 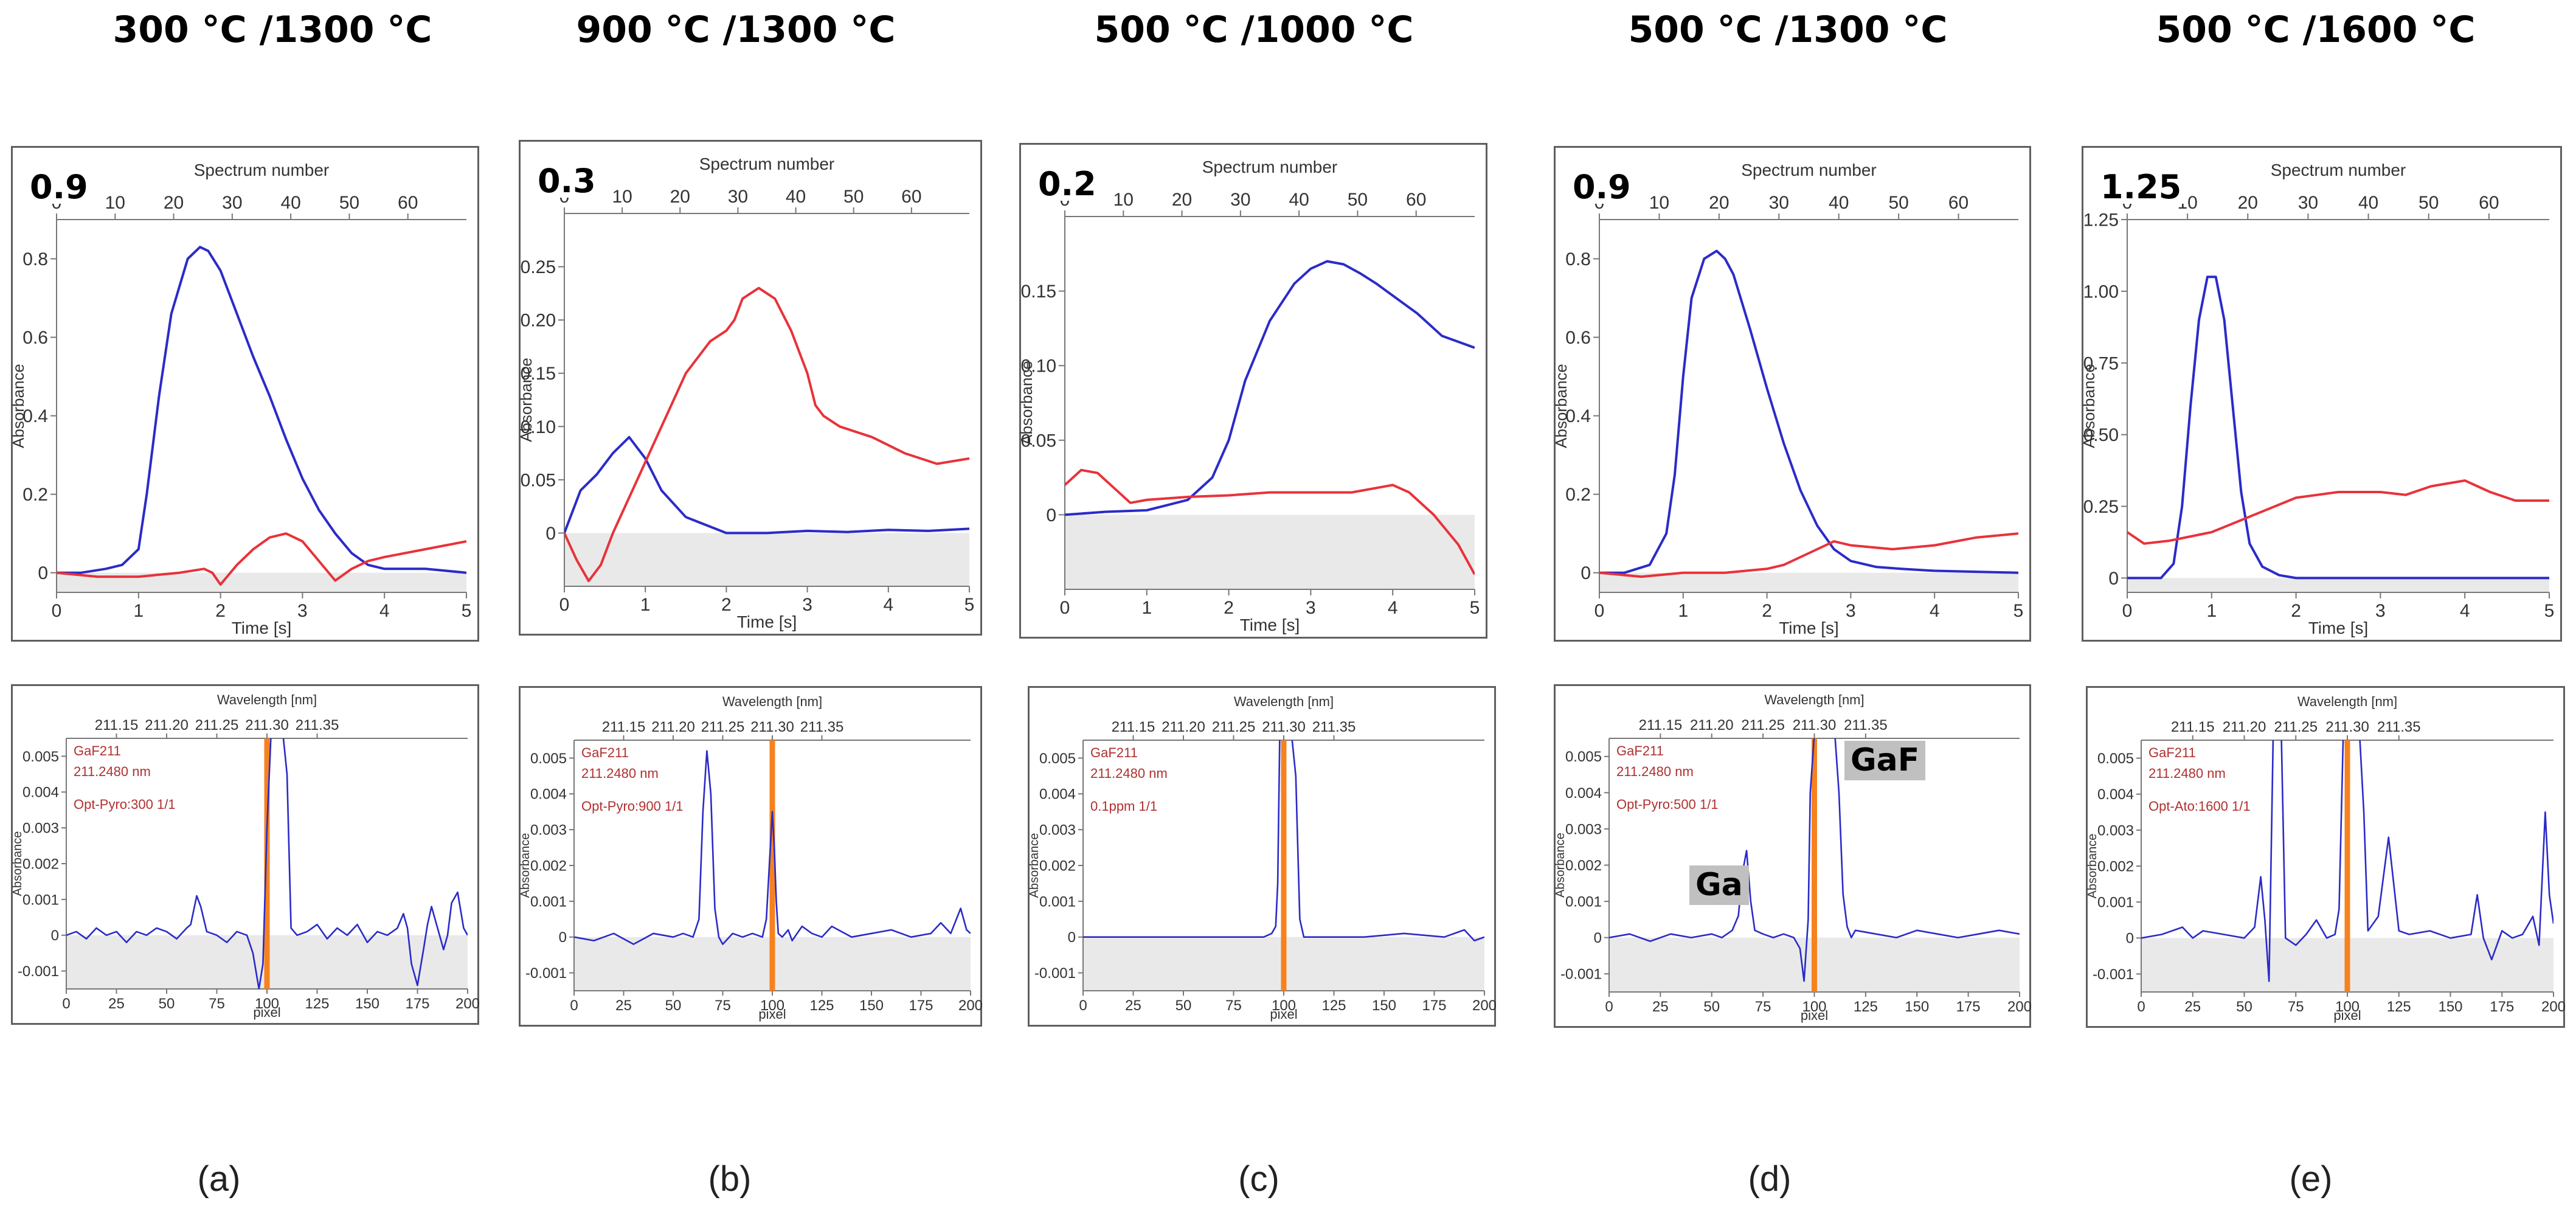 What do you see at coordinates (59, 187) in the screenshot?
I see `time-plot-a-ymax: 0.9` at bounding box center [59, 187].